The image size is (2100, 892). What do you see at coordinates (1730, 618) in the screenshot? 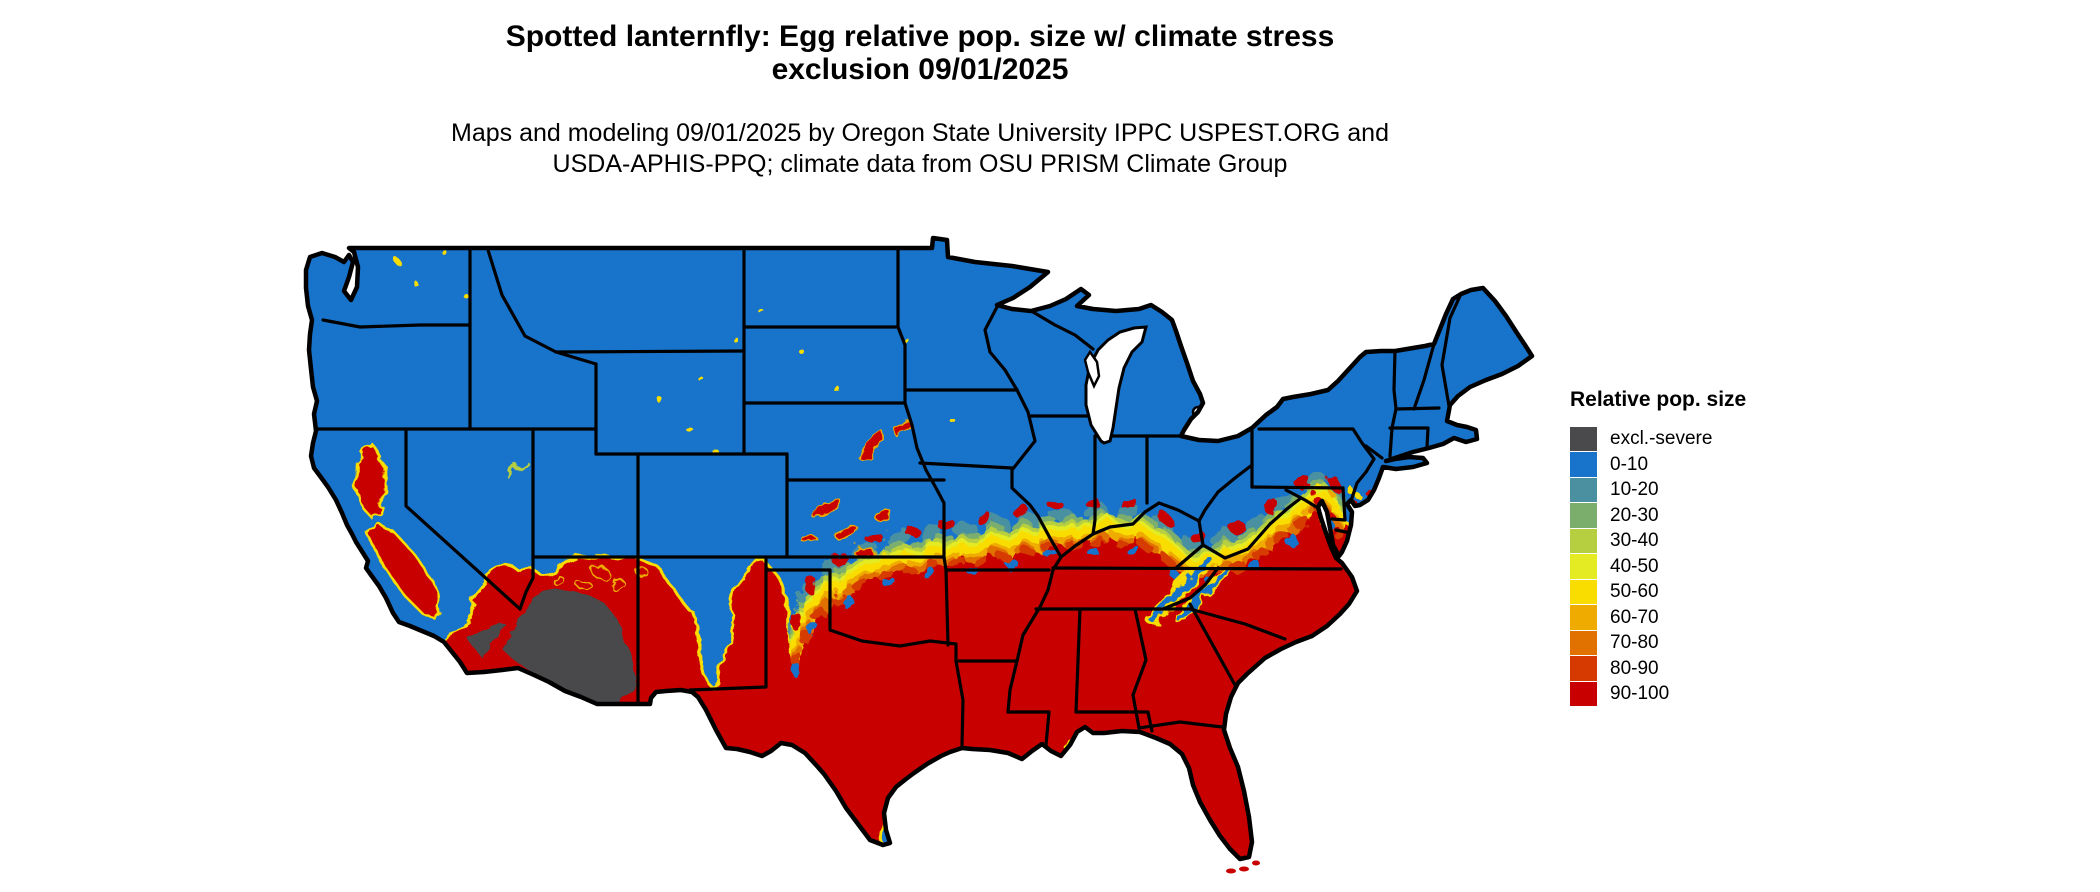
I see `legend-item: 60-70` at bounding box center [1730, 618].